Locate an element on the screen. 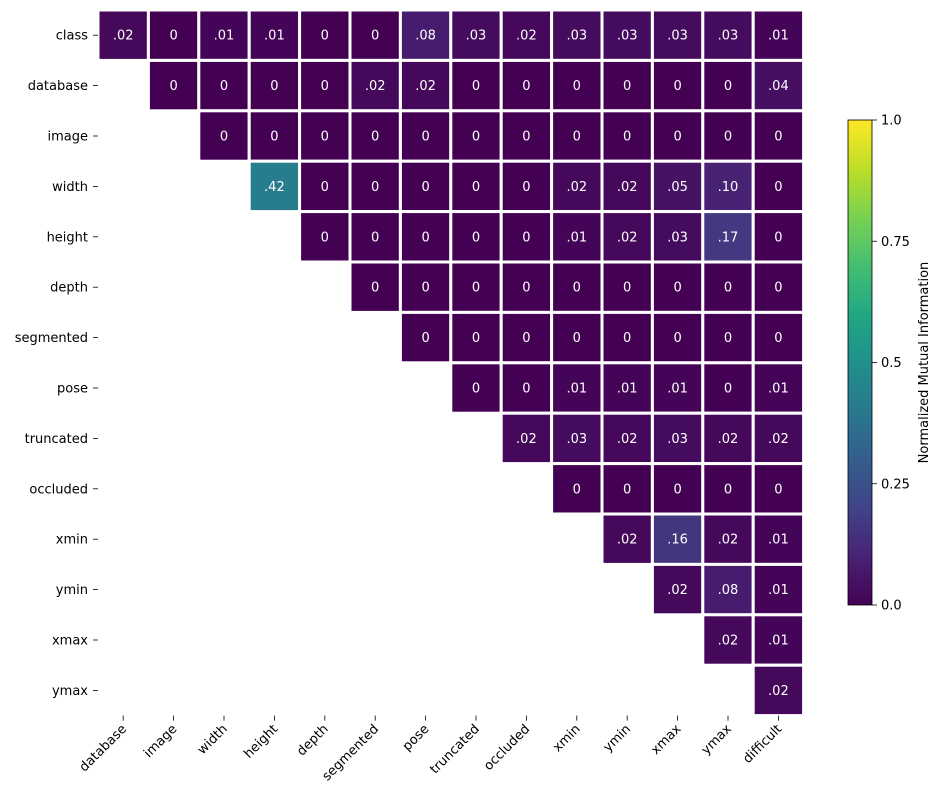  row-tick-label: pose is located at coordinates (72, 389).